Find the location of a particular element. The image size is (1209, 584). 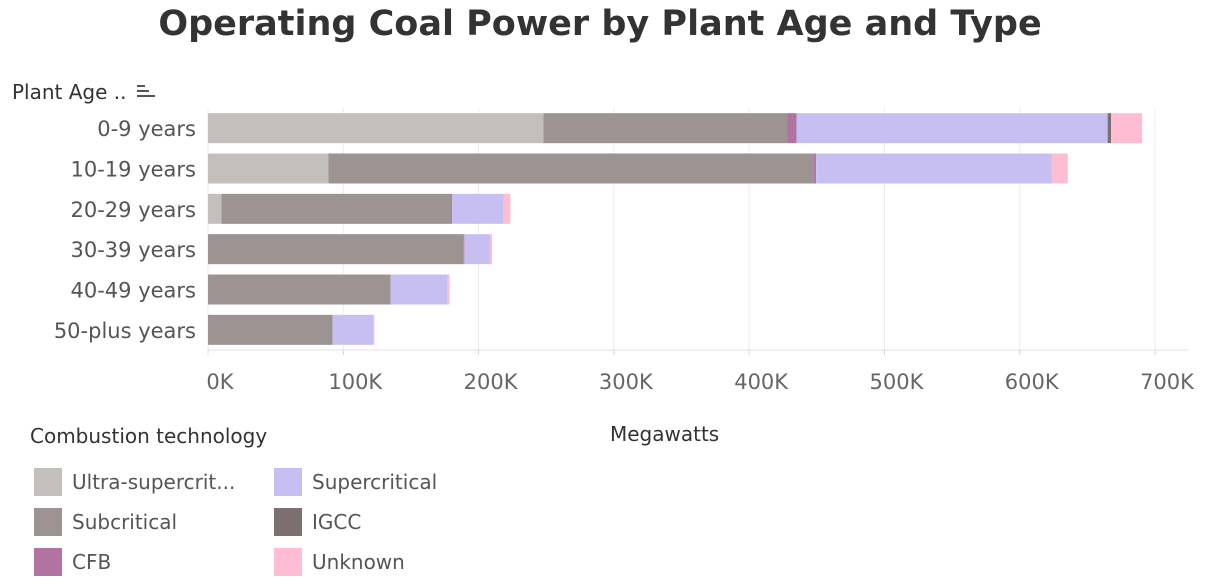

legend-label: CFB is located at coordinates (92, 562).